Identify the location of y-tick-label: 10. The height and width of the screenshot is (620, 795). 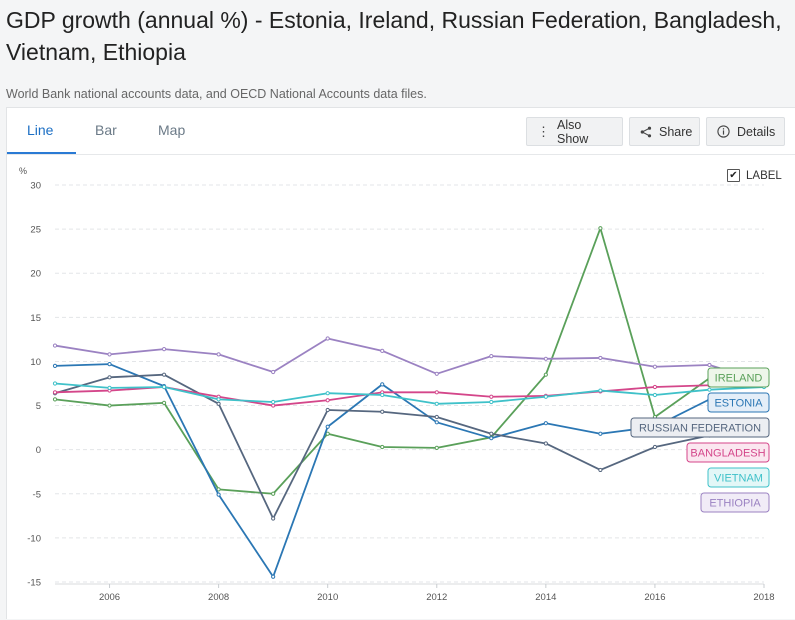
(35, 362).